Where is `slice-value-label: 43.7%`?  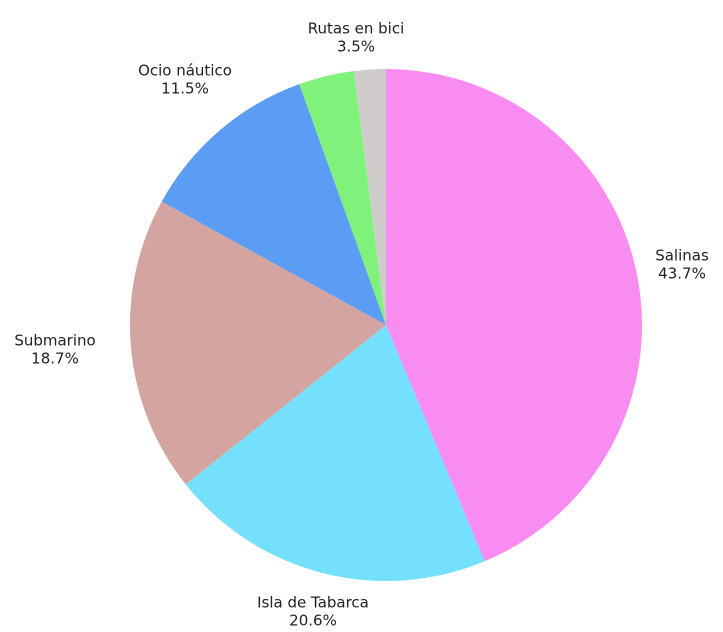
slice-value-label: 43.7% is located at coordinates (682, 274).